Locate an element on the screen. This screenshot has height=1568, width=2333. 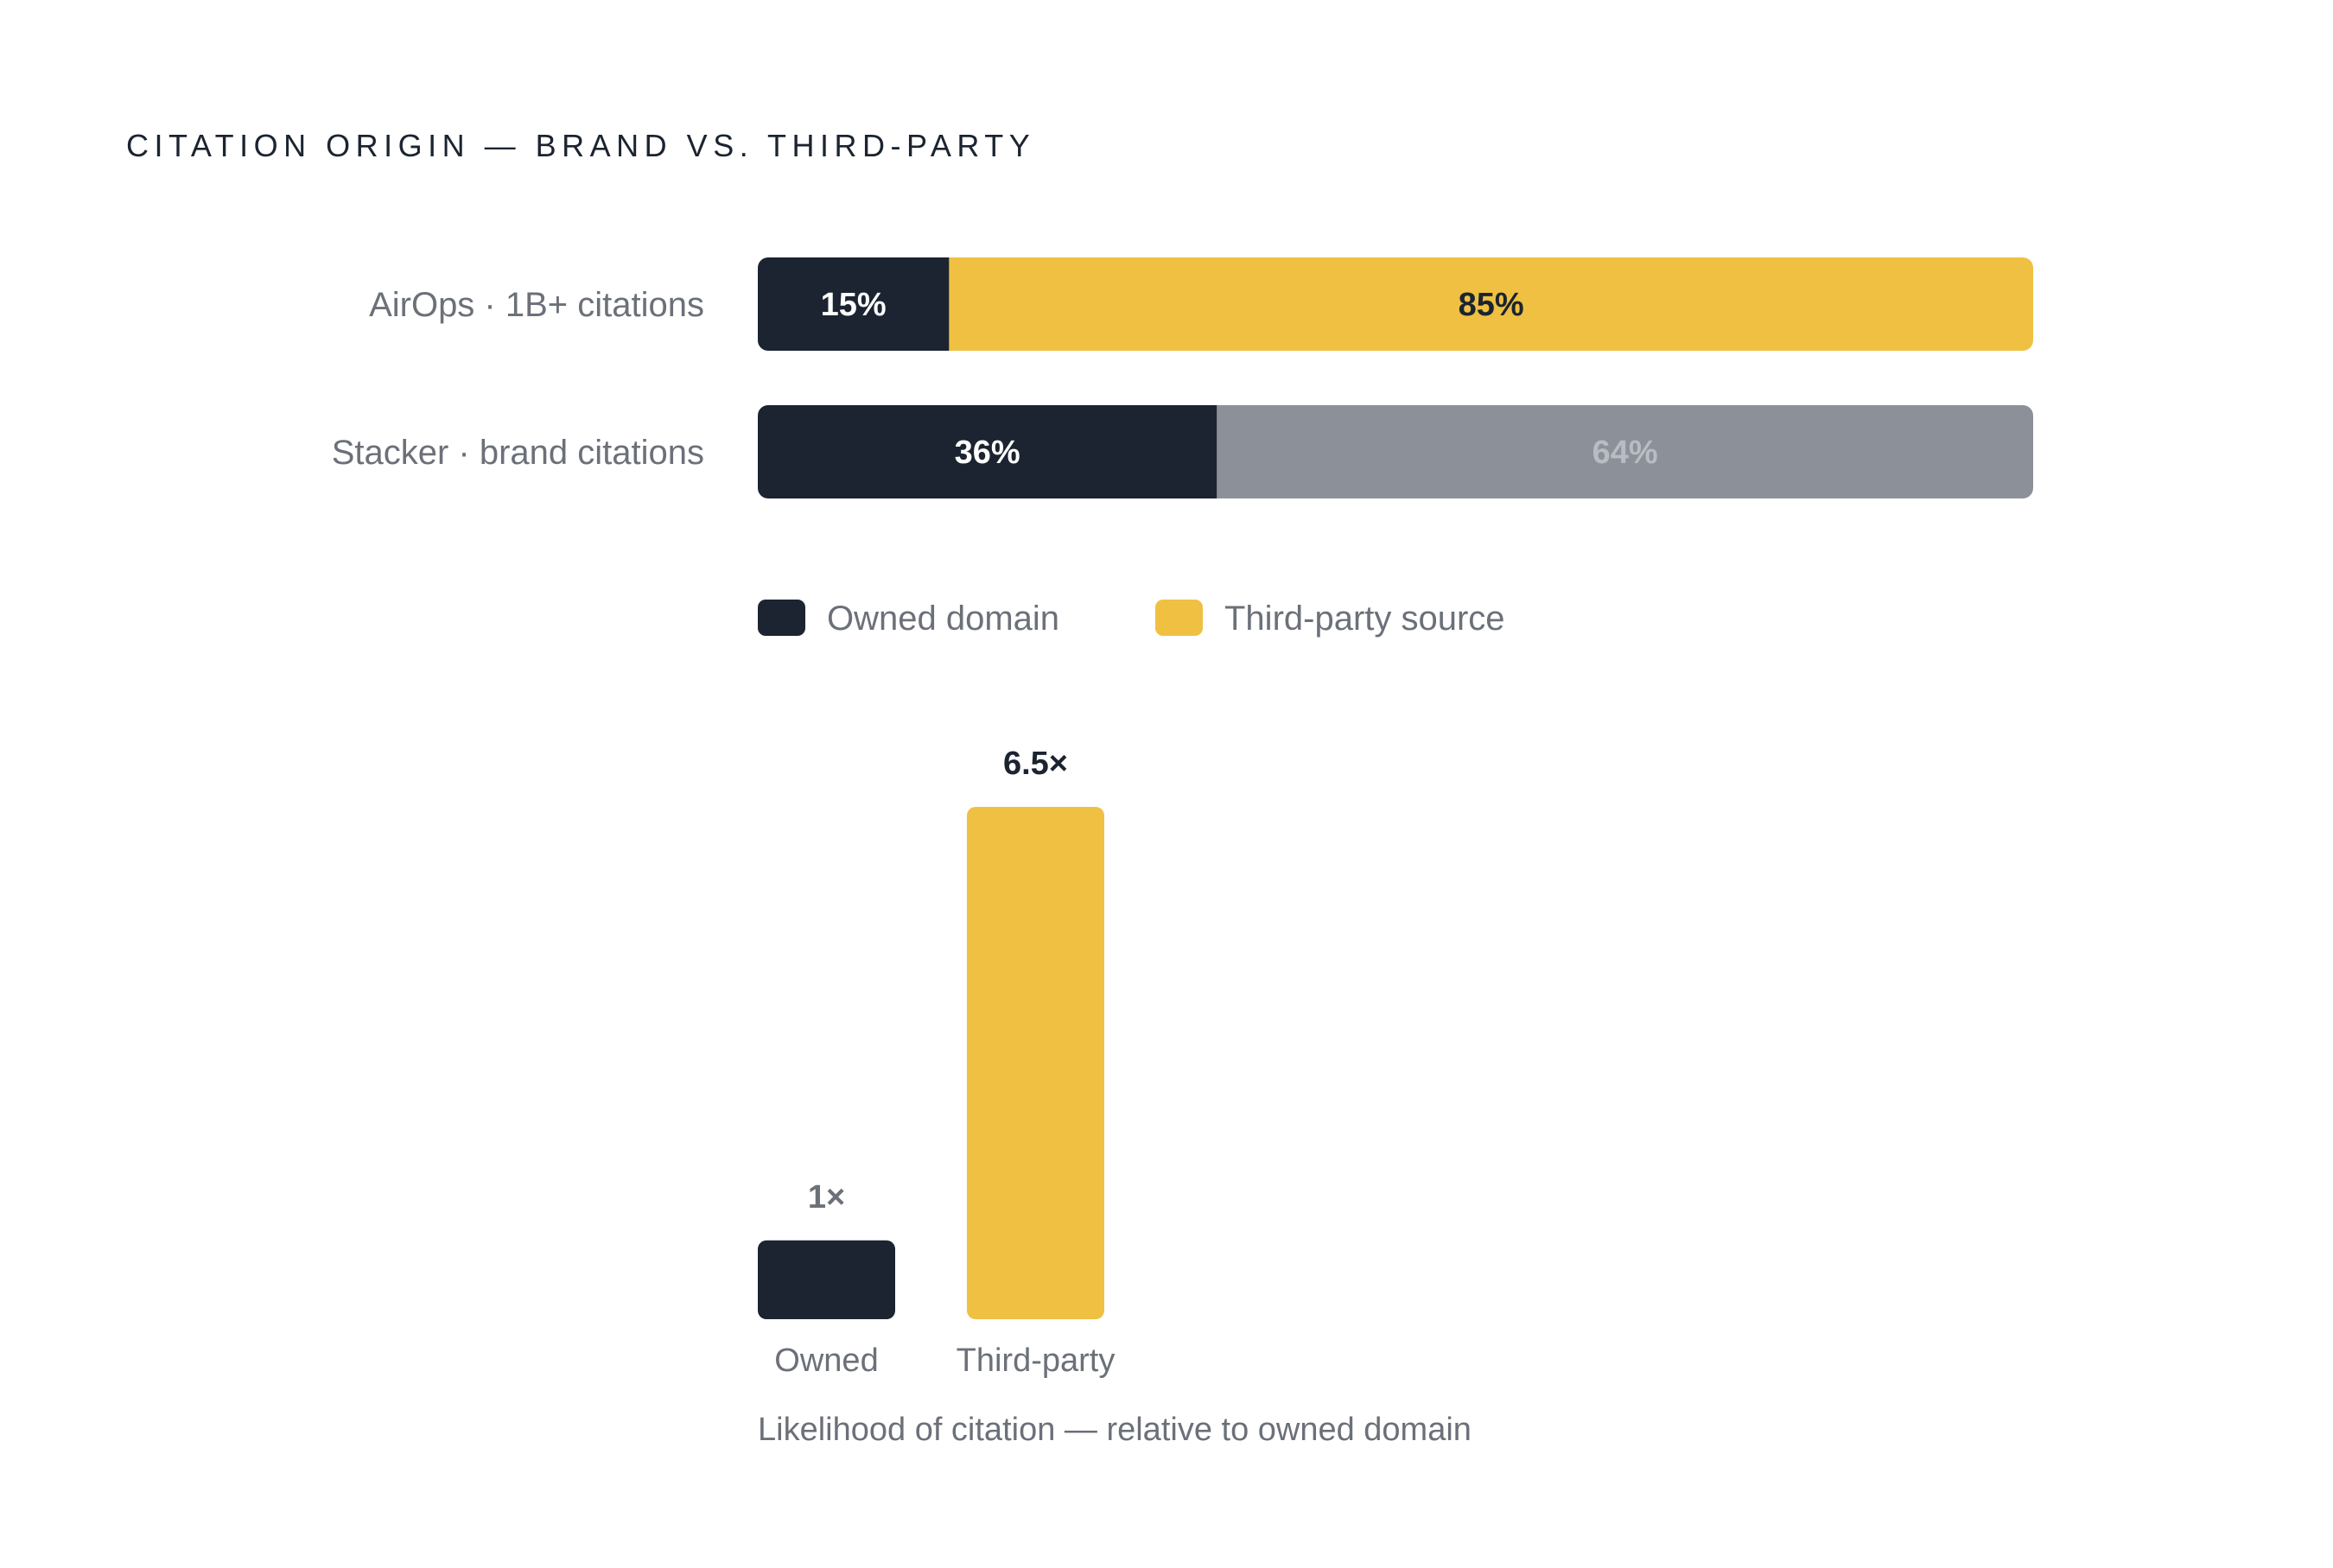
bar-owned is located at coordinates (826, 1279).